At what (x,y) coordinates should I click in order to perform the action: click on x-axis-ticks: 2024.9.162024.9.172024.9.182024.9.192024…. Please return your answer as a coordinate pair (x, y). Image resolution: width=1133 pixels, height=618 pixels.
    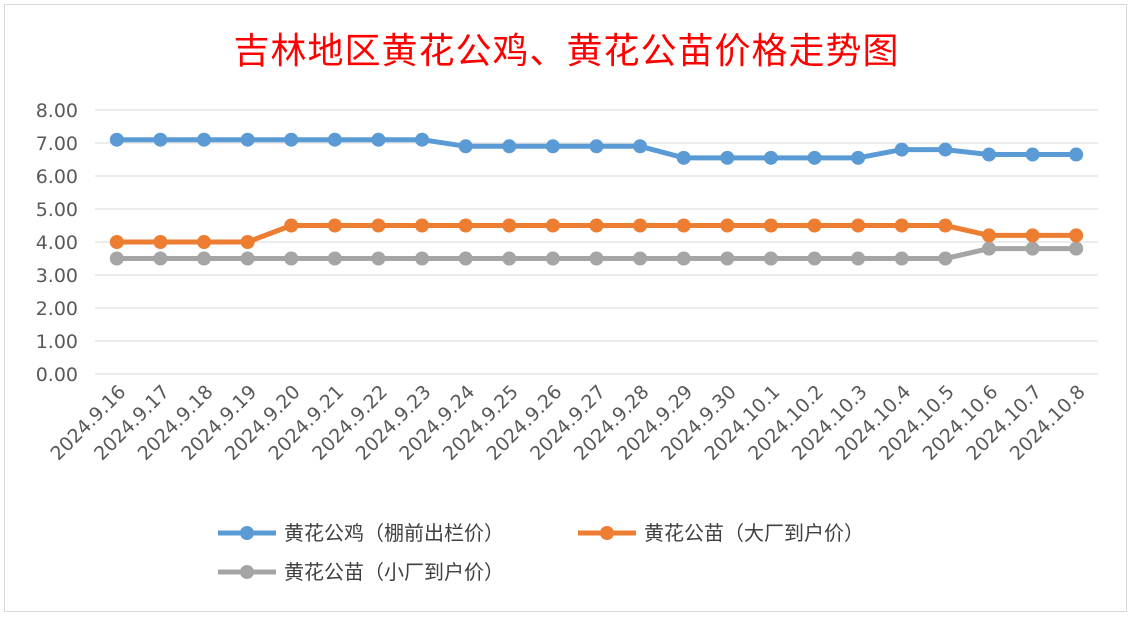
    Looking at the image, I should click on (567, 423).